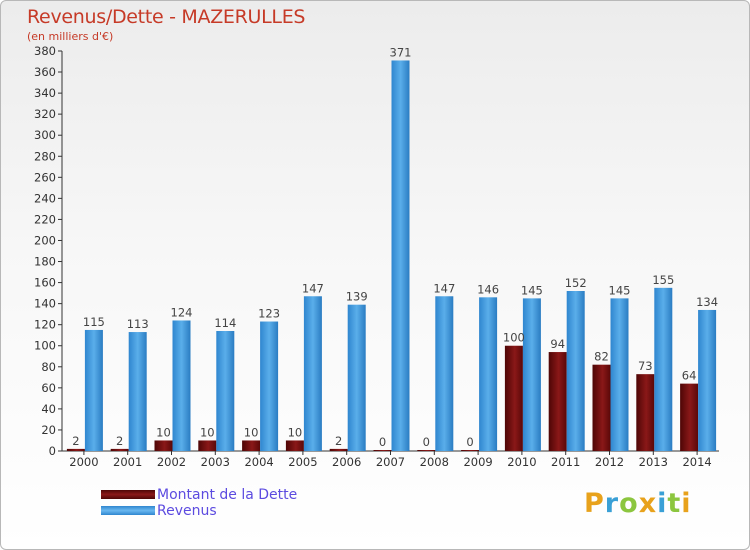 The width and height of the screenshot is (750, 550). Describe the element at coordinates (52, 451) in the screenshot. I see `y-tick-label: 0` at that location.